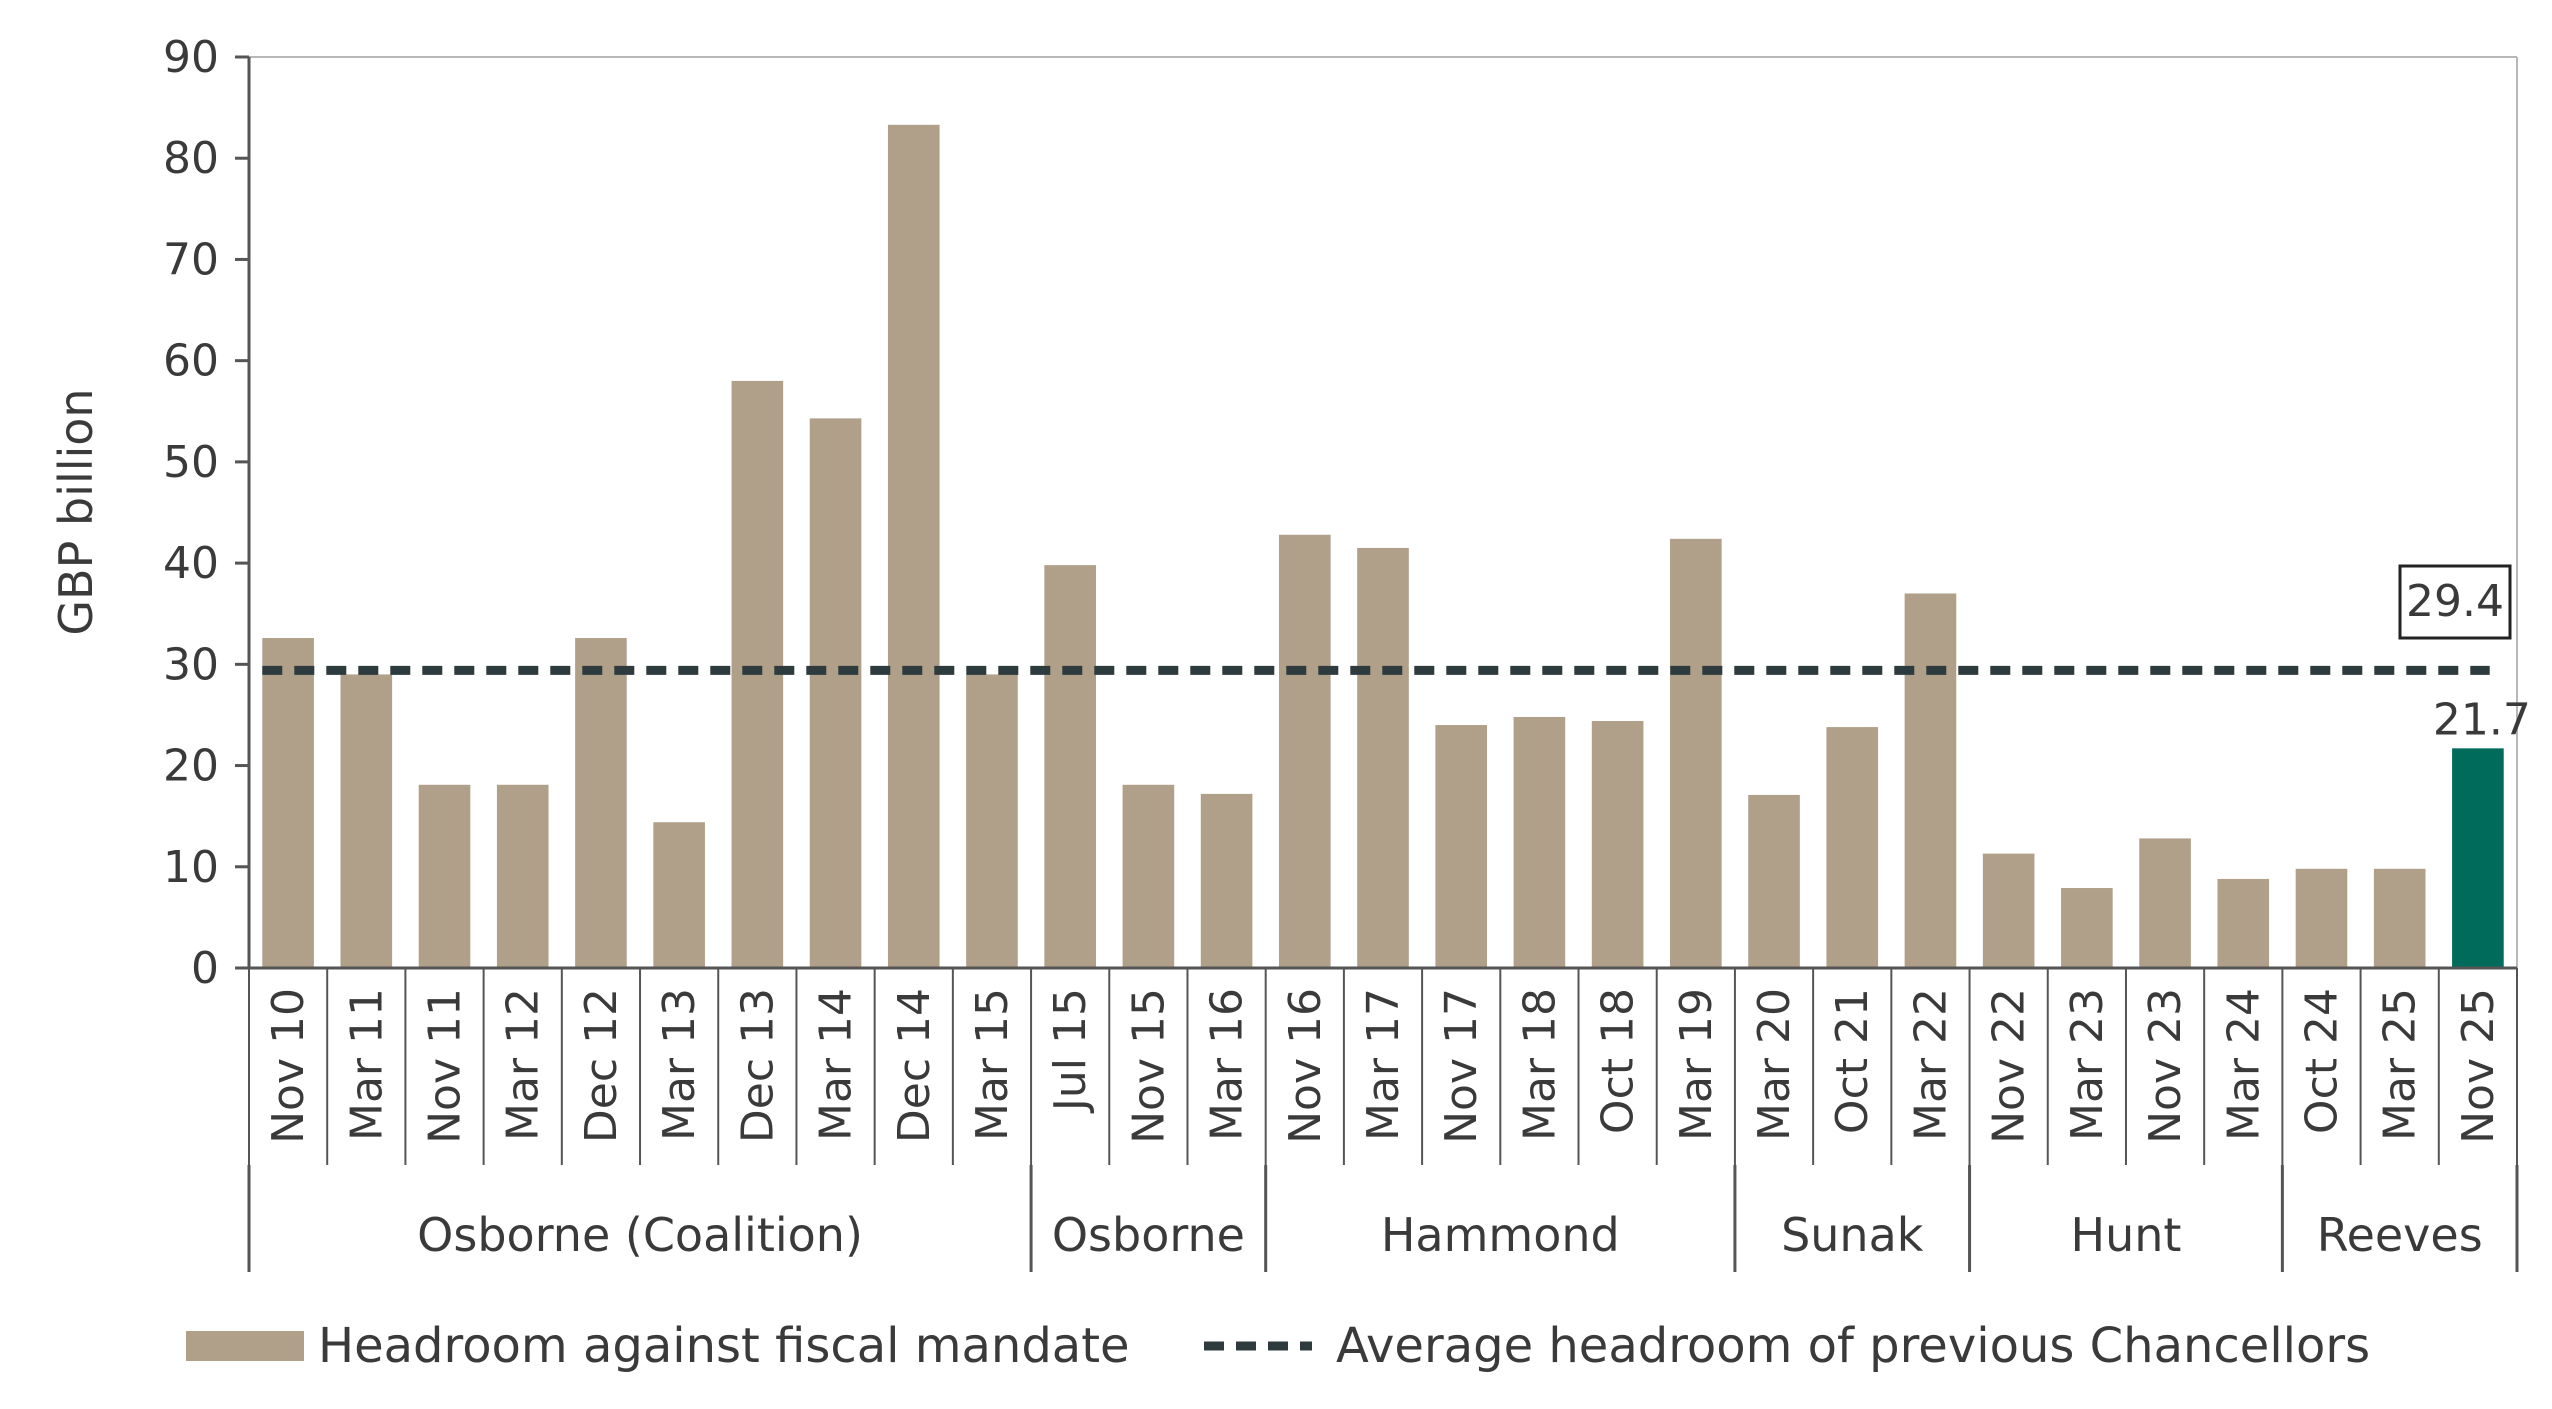 This screenshot has height=1409, width=2552. Describe the element at coordinates (757, 1065) in the screenshot. I see `x-tick-label: Dec 13` at that location.